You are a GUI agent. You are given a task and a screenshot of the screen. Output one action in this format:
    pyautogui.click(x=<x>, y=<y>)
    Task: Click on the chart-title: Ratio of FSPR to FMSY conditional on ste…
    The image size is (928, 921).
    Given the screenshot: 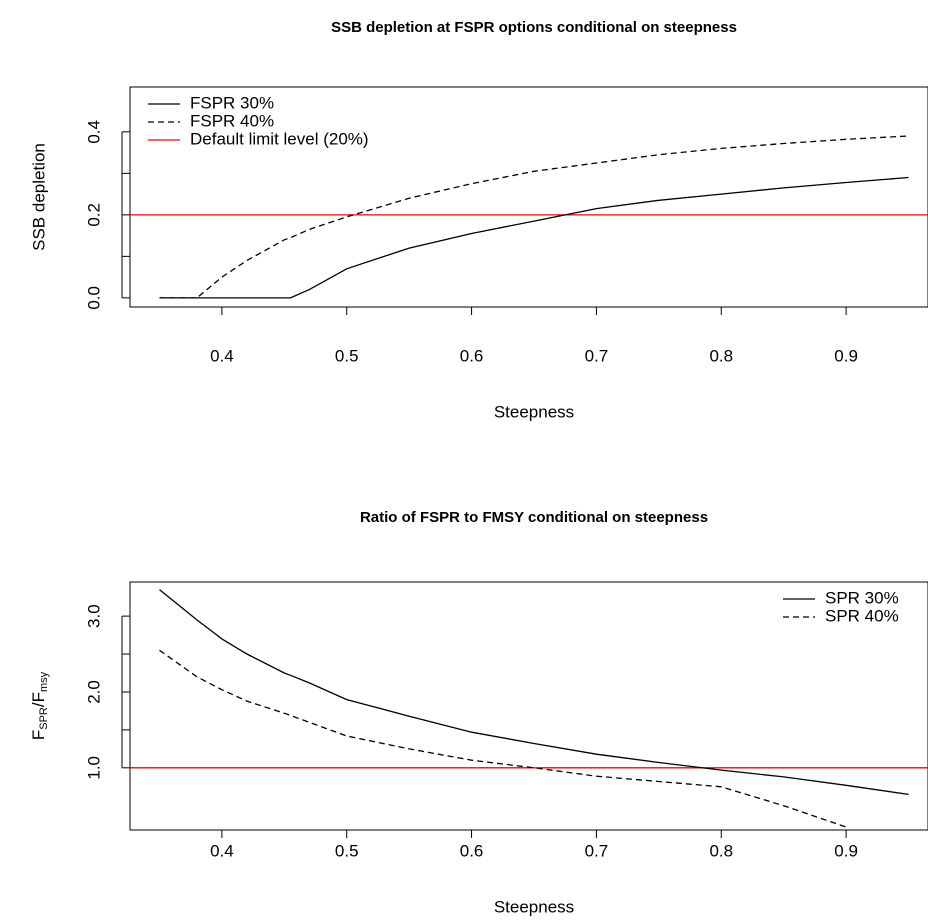 What is the action you would take?
    pyautogui.click(x=534, y=517)
    